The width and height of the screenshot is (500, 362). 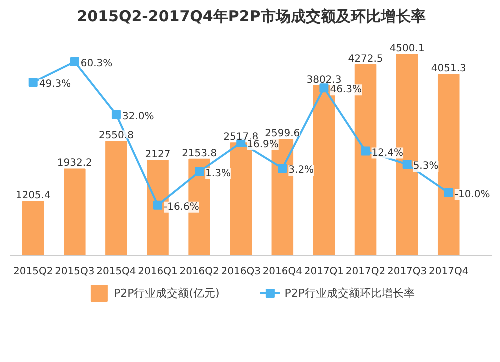 What do you see at coordinates (241, 272) in the screenshot?
I see `x-tick-label: 2016Q3` at bounding box center [241, 272].